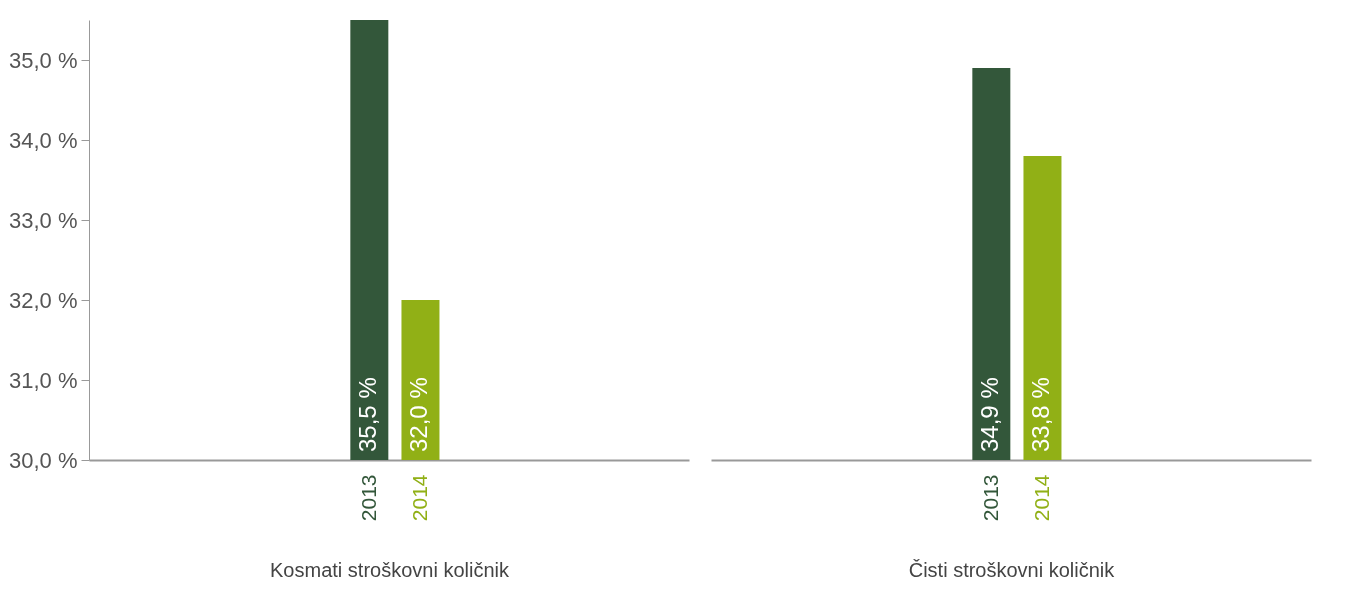  What do you see at coordinates (43, 140) in the screenshot?
I see `y-tick-label: 34,0 %` at bounding box center [43, 140].